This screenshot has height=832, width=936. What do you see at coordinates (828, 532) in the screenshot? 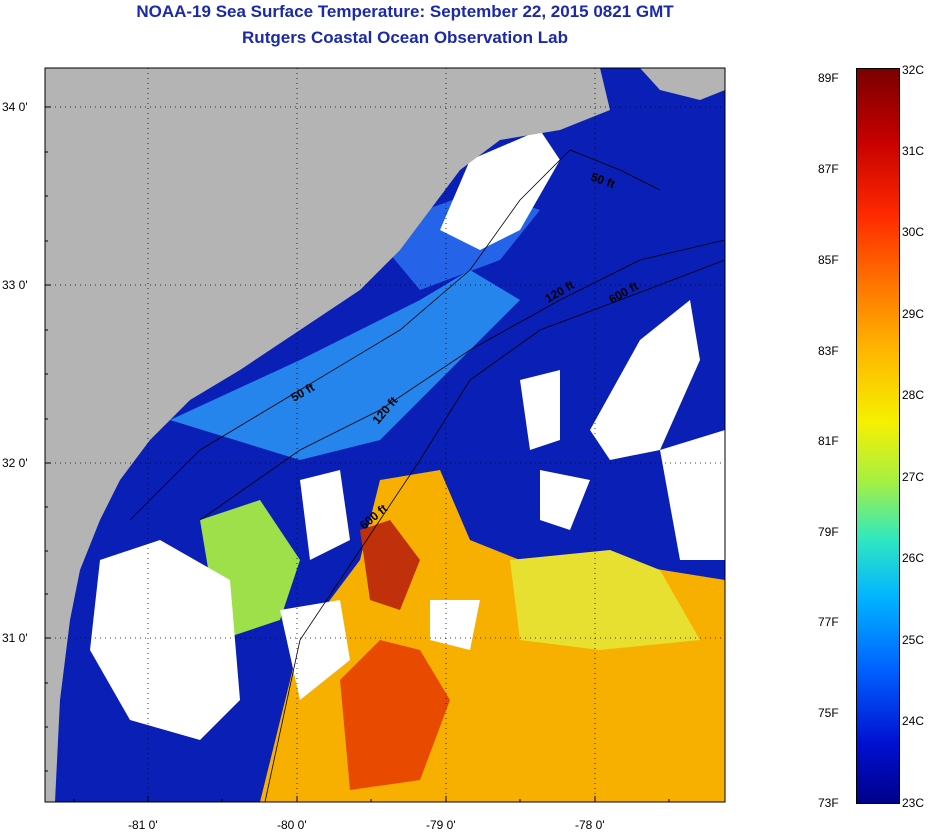
I see `fahrenheit-label: 79F` at bounding box center [828, 532].